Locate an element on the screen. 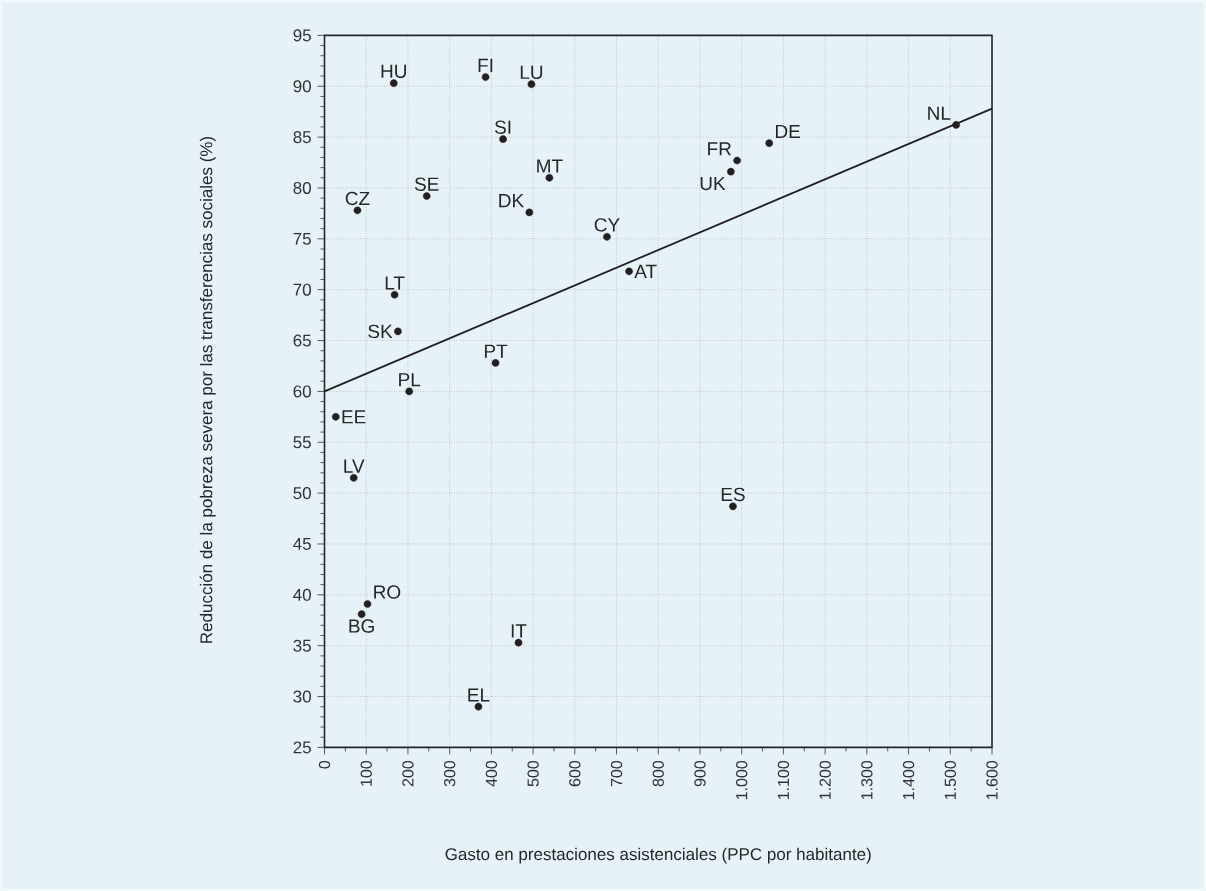  y-tick-label: 45 is located at coordinates (302, 544).